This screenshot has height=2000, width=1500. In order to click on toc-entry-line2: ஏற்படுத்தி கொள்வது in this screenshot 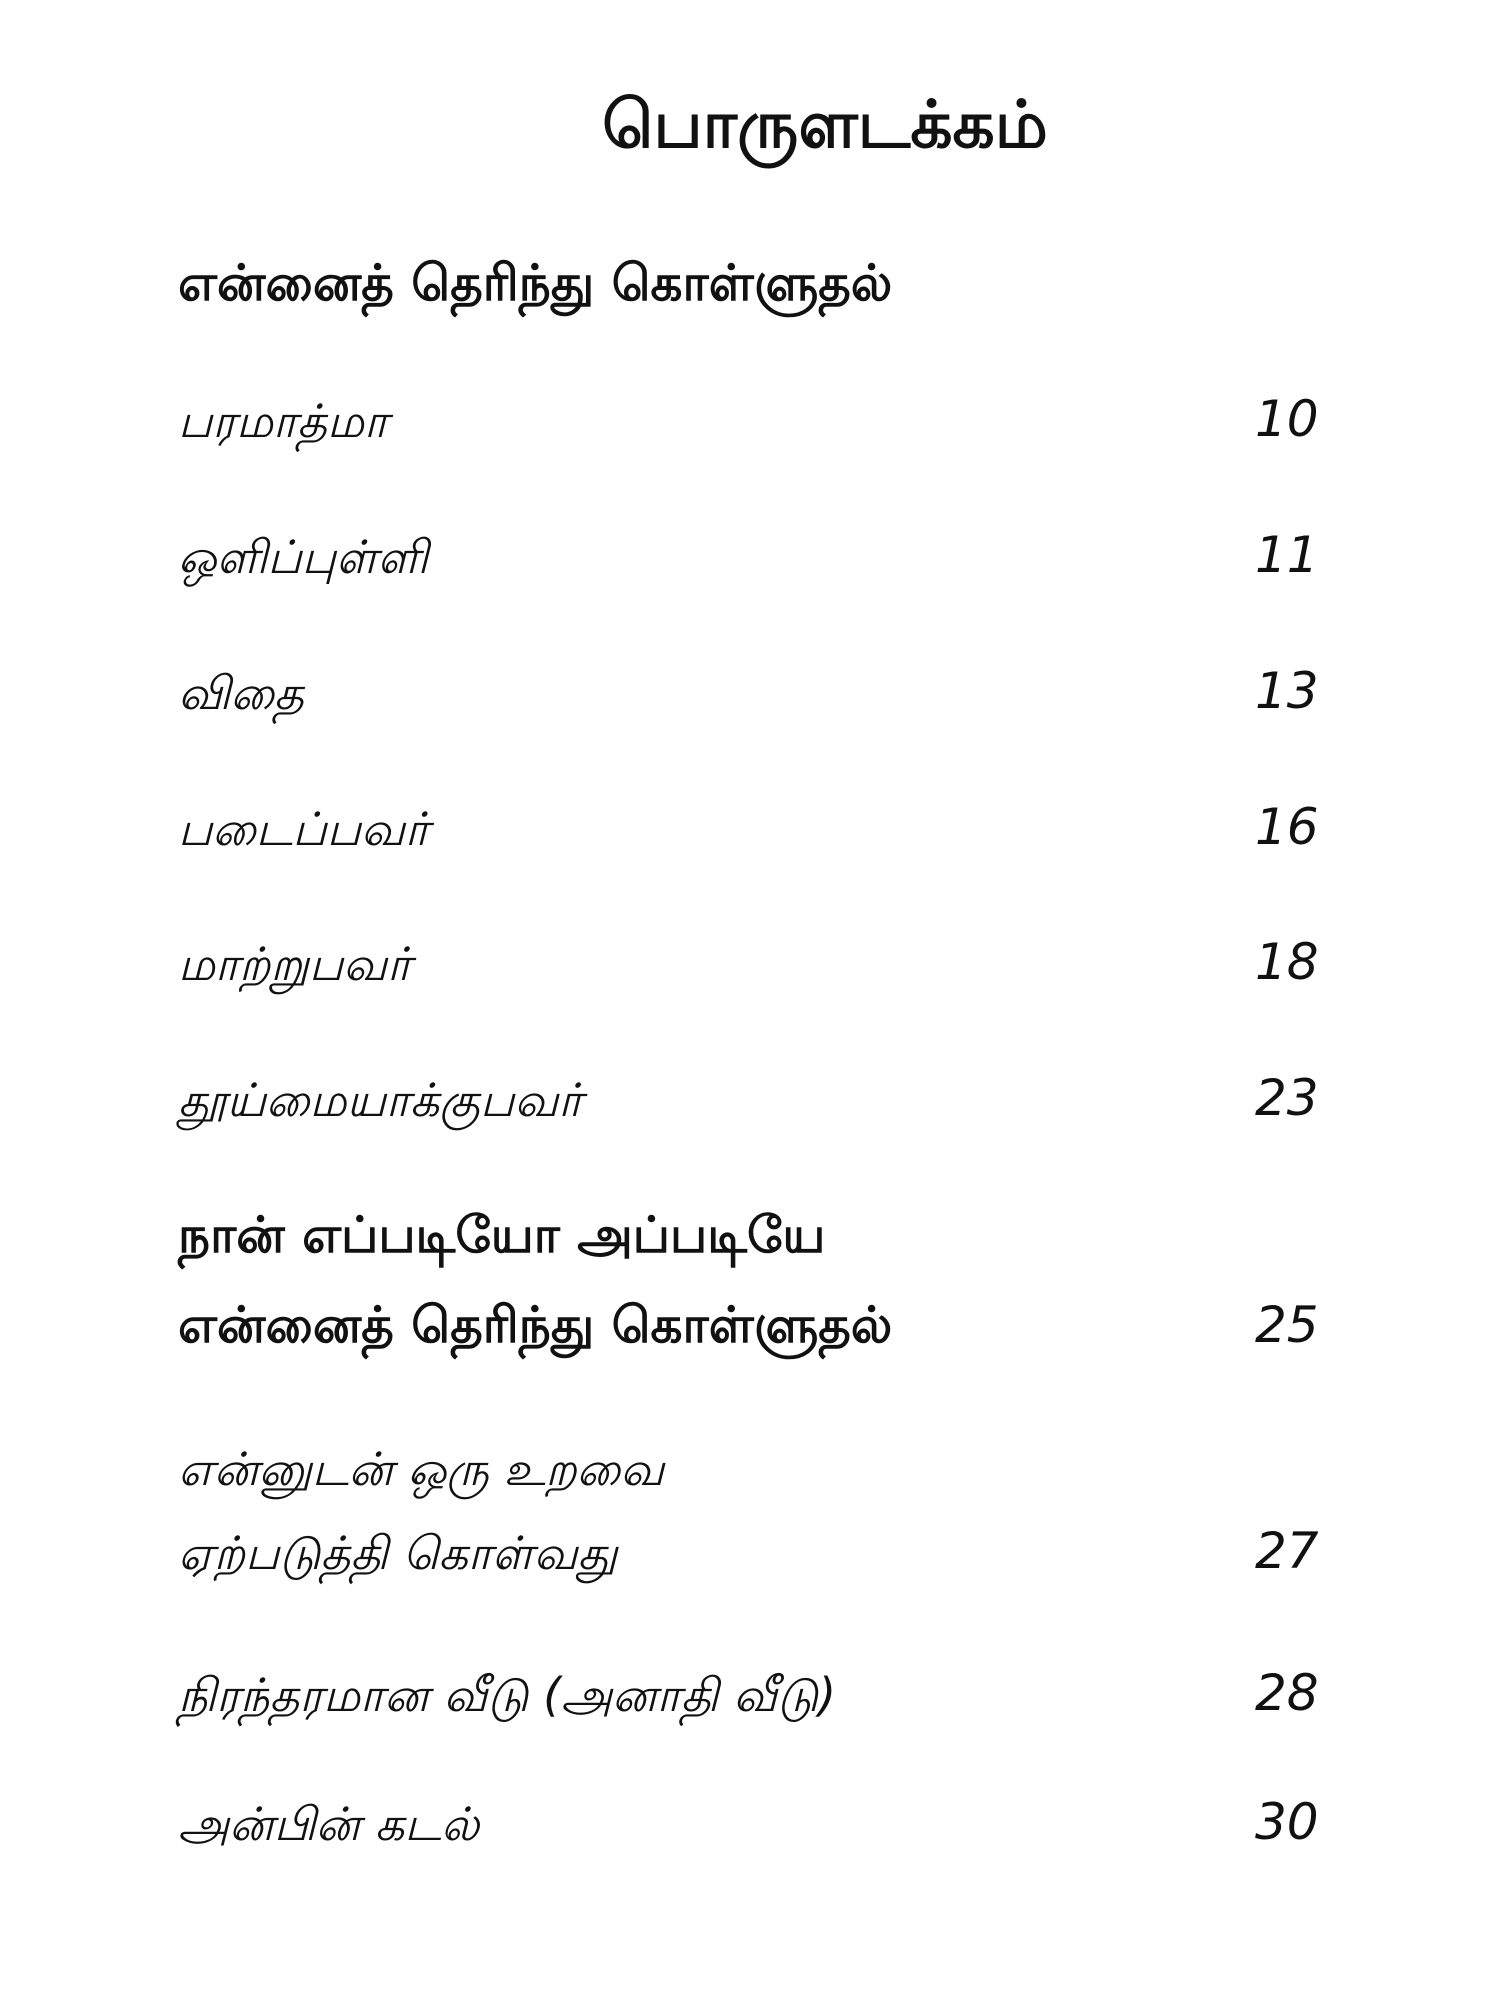, I will do `click(398, 1553)`.